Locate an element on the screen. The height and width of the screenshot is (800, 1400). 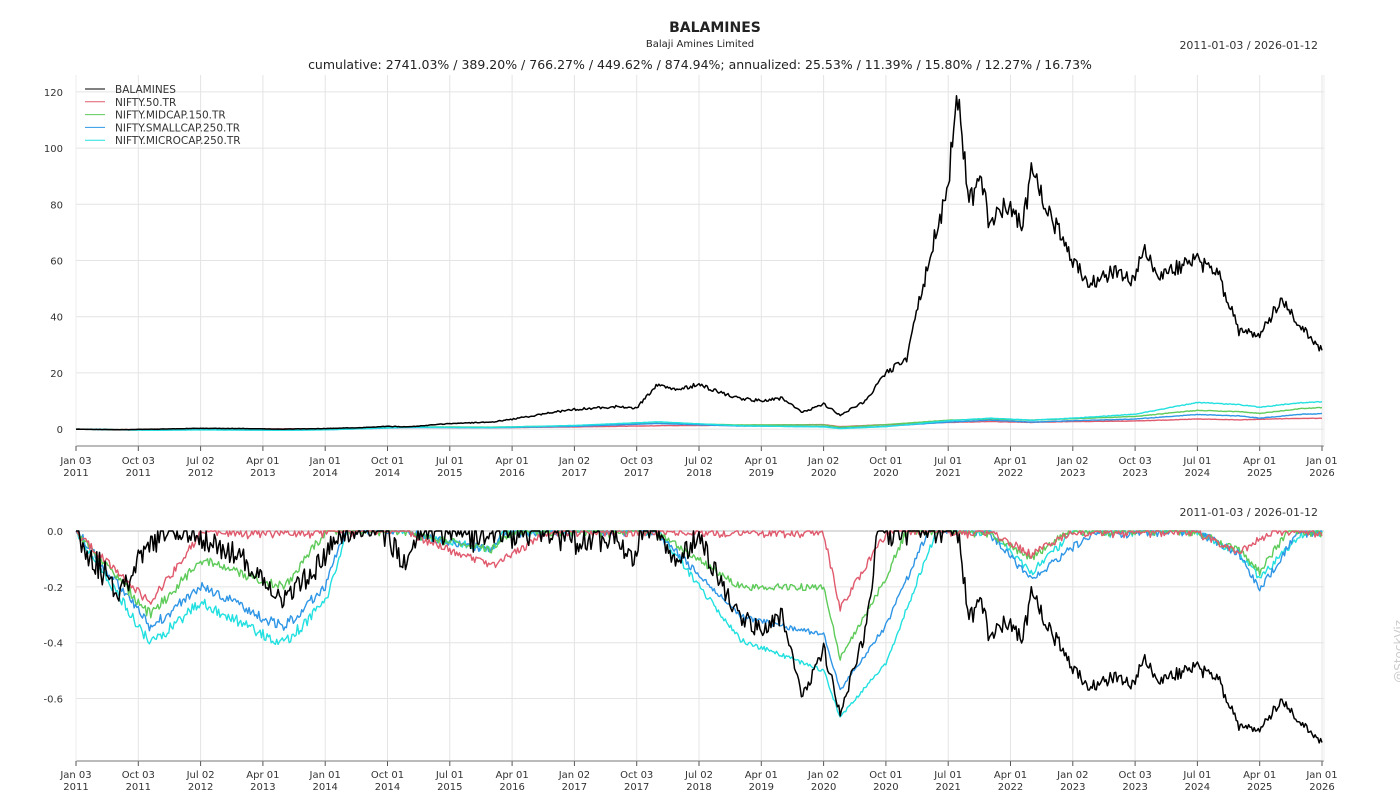
chart-title: BALAMINES is located at coordinates (715, 28).